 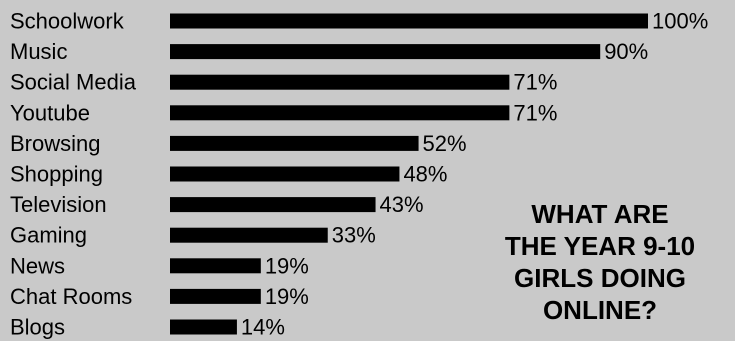 What do you see at coordinates (600, 214) in the screenshot?
I see `chart-title-line: WHAT ARE` at bounding box center [600, 214].